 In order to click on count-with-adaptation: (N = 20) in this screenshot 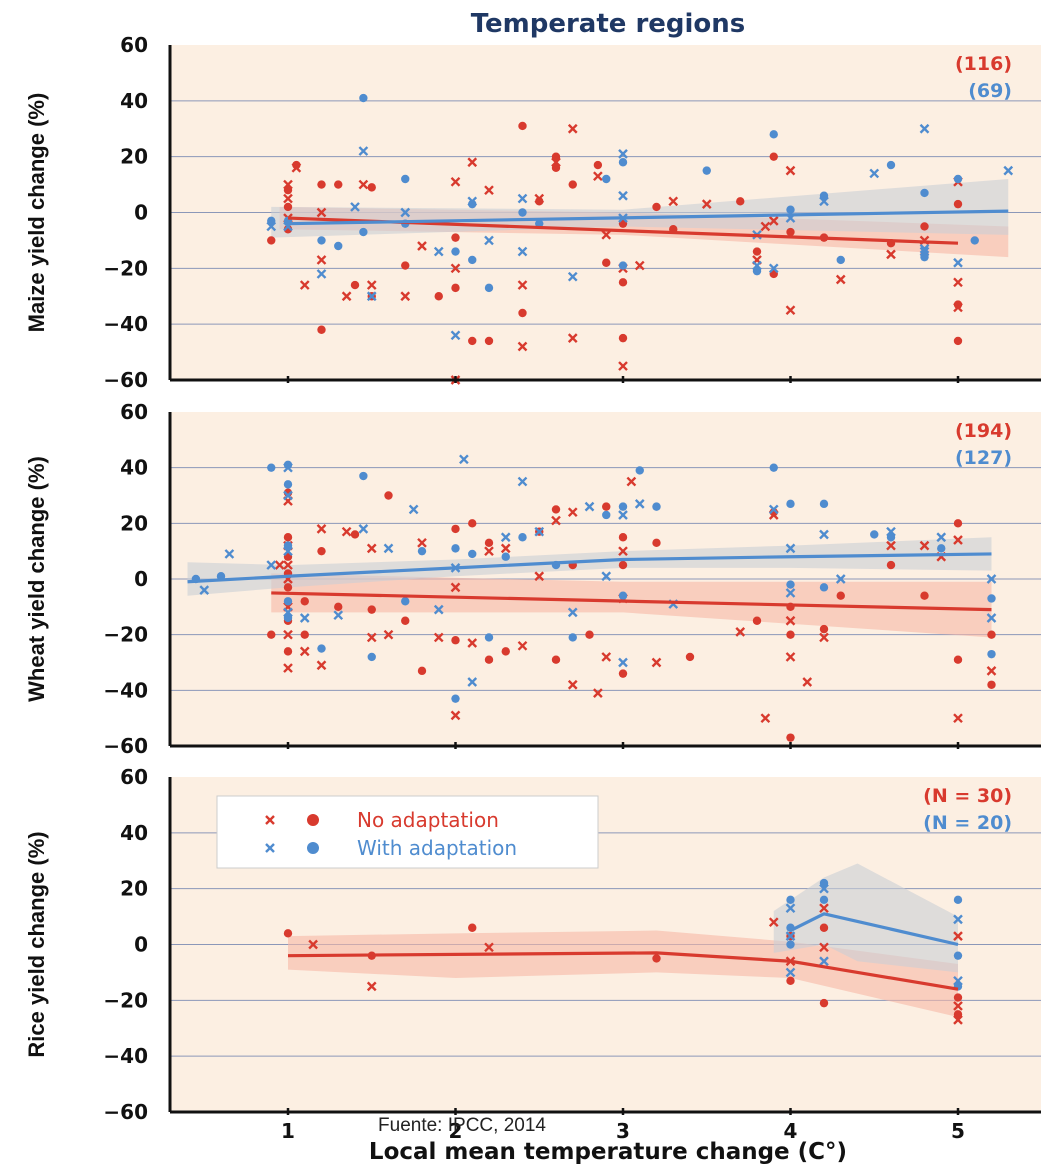, I will do `click(967, 823)`.